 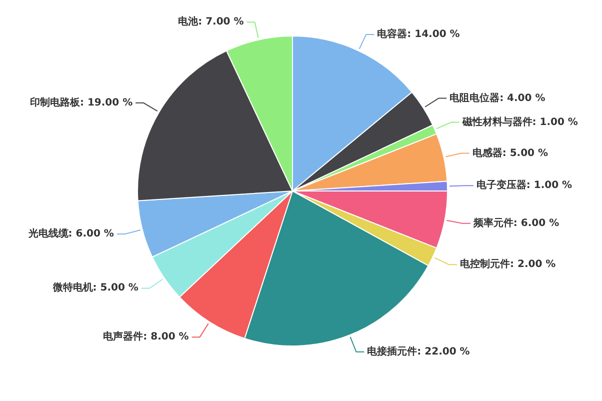 I want to click on slice-label: 电容器: 14.00 %, so click(x=418, y=34).